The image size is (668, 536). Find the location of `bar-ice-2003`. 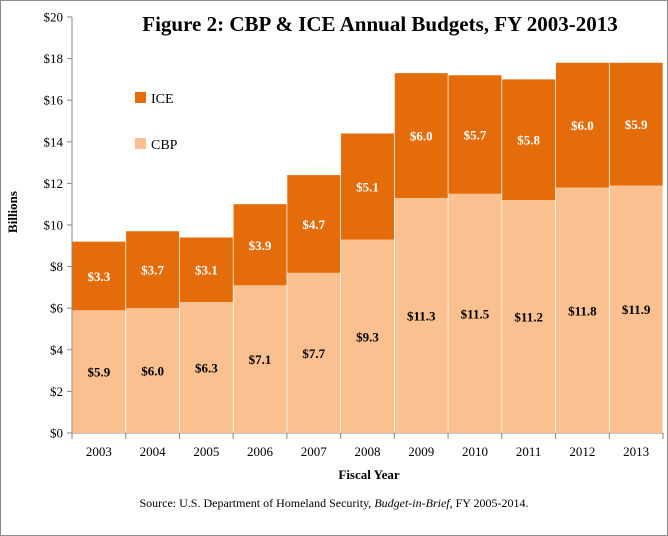

bar-ice-2003 is located at coordinates (99, 276).